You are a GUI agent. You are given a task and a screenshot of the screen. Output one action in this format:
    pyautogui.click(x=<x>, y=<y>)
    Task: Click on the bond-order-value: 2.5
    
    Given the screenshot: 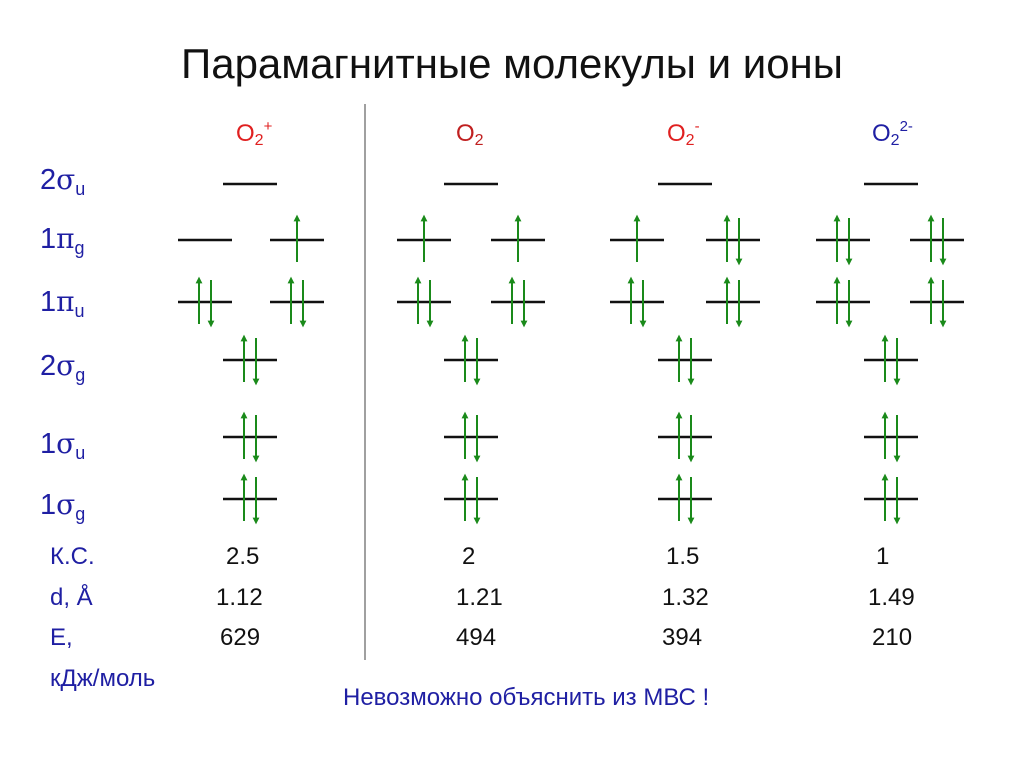 What is the action you would take?
    pyautogui.click(x=243, y=556)
    